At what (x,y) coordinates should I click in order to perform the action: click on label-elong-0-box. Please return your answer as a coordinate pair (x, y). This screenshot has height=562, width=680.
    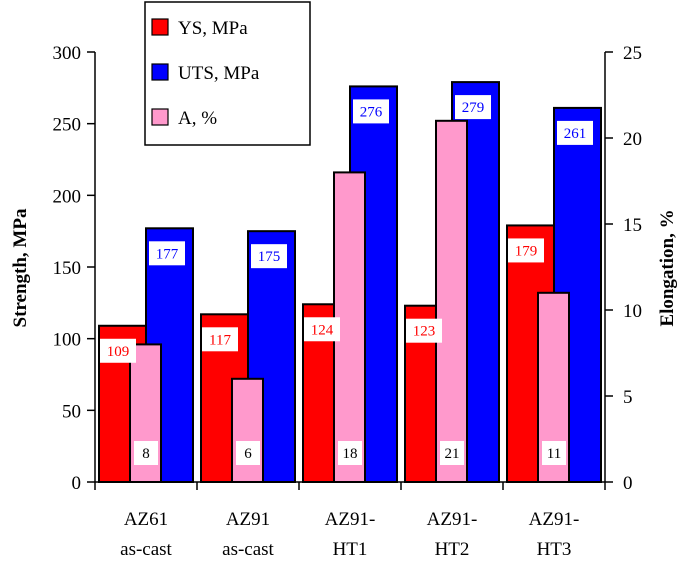
    Looking at the image, I should click on (146, 453).